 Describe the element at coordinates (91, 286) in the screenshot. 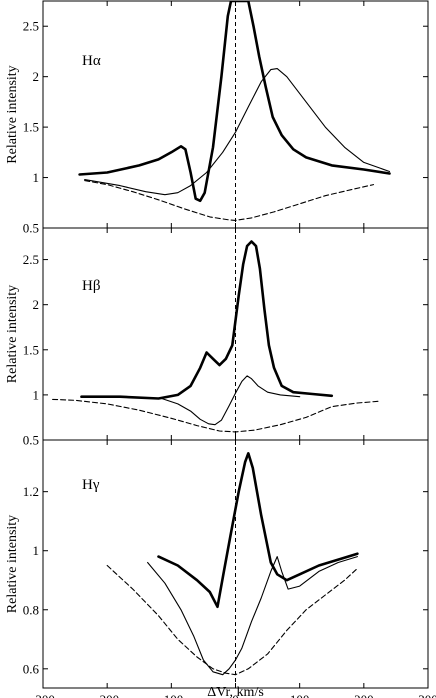

I see `panel-label: Hβ` at that location.